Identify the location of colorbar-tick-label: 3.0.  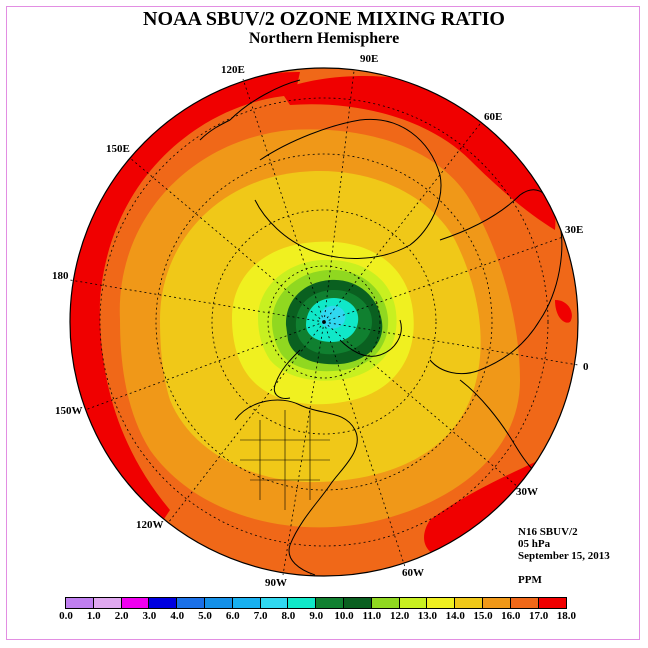
(149, 616).